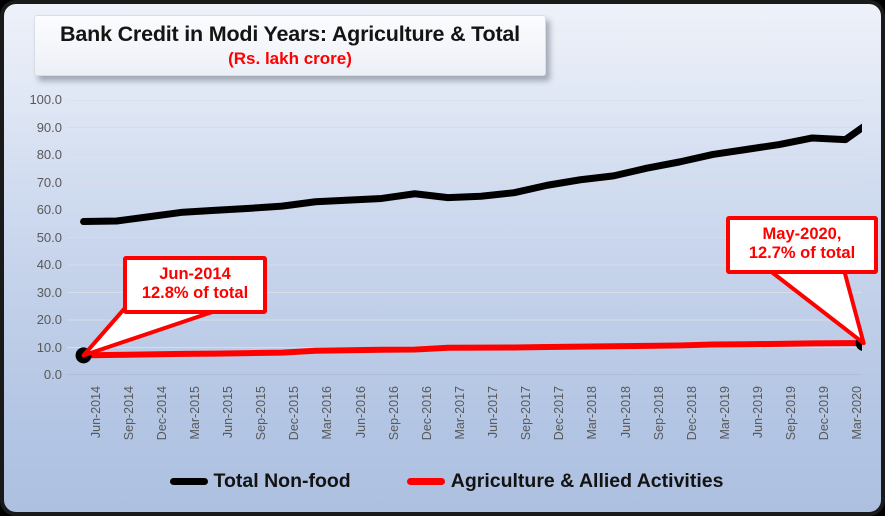 The image size is (885, 516). What do you see at coordinates (802, 234) in the screenshot?
I see `annotation-line-1: May-2020,` at bounding box center [802, 234].